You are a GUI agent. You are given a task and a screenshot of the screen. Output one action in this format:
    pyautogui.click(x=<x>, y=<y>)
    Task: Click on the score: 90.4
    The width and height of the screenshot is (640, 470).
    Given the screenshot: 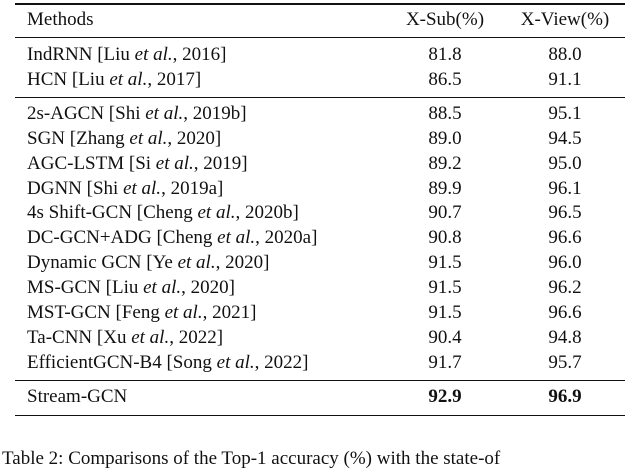 What is the action you would take?
    pyautogui.click(x=445, y=337)
    